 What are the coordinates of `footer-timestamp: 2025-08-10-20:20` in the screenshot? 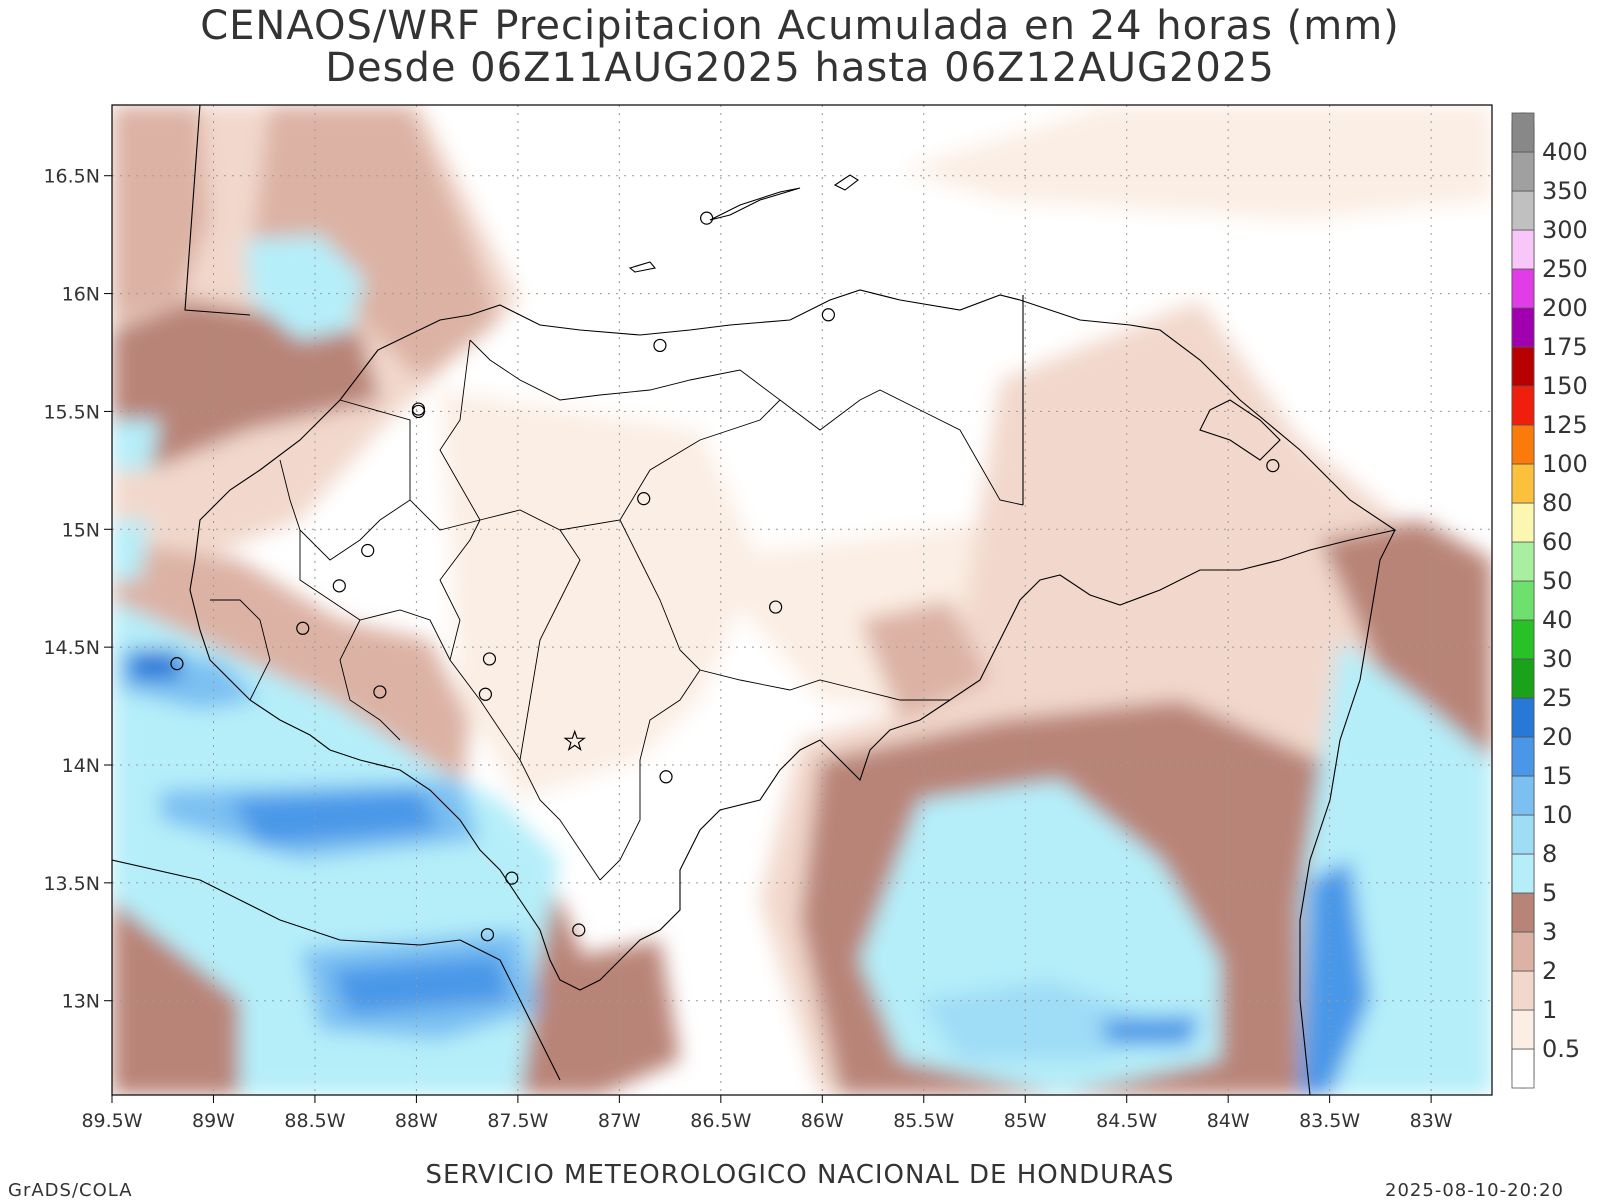 It's located at (1474, 1190).